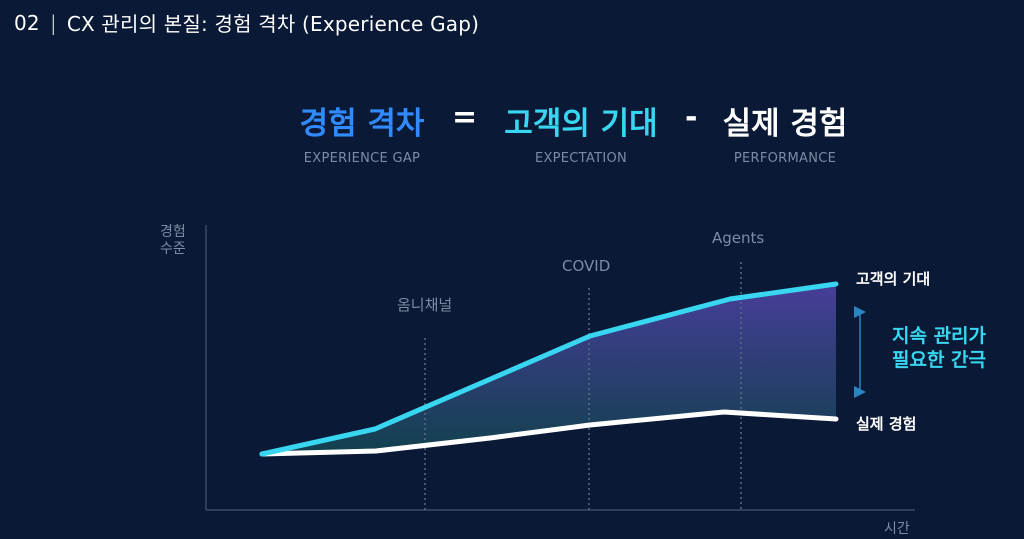  What do you see at coordinates (691, 117) in the screenshot?
I see `minus-sign: -` at bounding box center [691, 117].